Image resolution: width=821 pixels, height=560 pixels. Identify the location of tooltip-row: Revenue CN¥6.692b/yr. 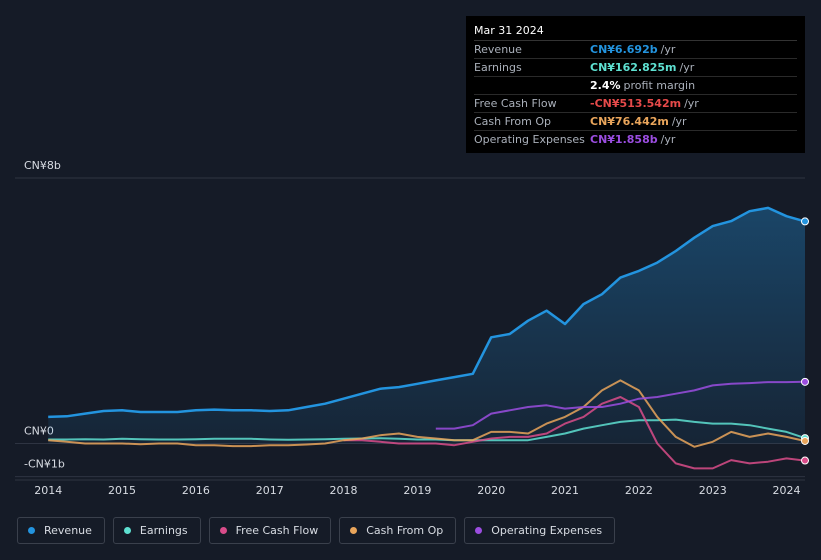
(635, 50).